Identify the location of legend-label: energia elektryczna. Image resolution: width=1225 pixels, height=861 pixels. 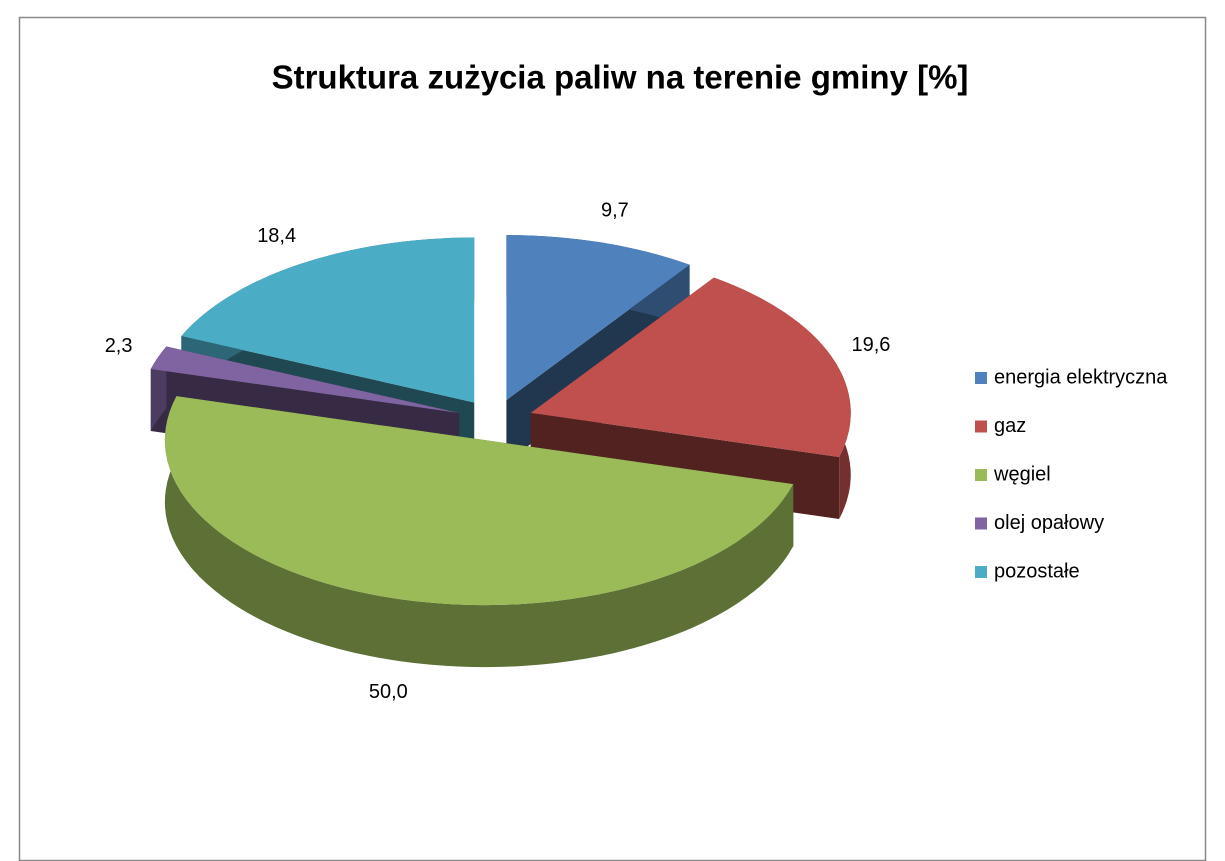
(1081, 377).